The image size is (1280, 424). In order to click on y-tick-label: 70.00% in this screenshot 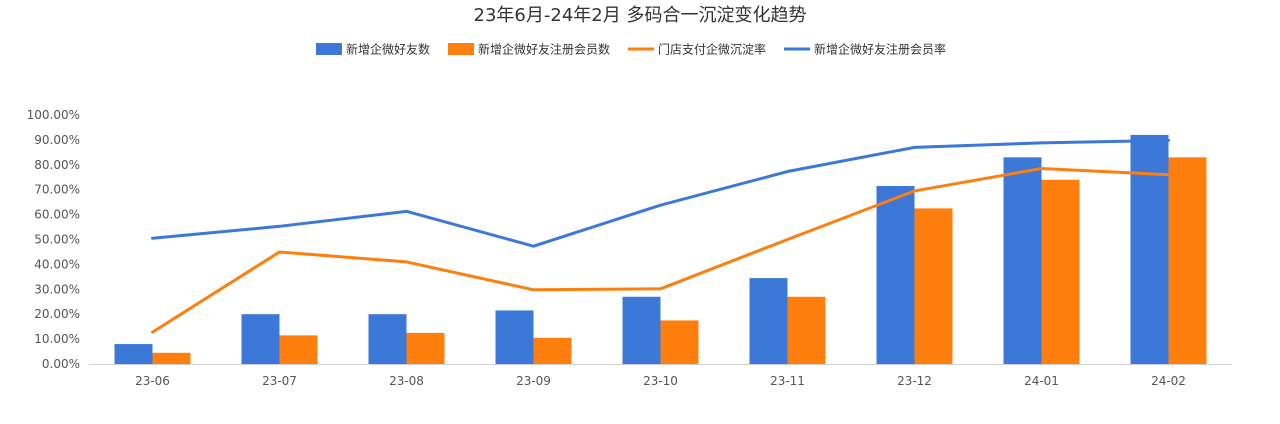, I will do `click(57, 190)`.